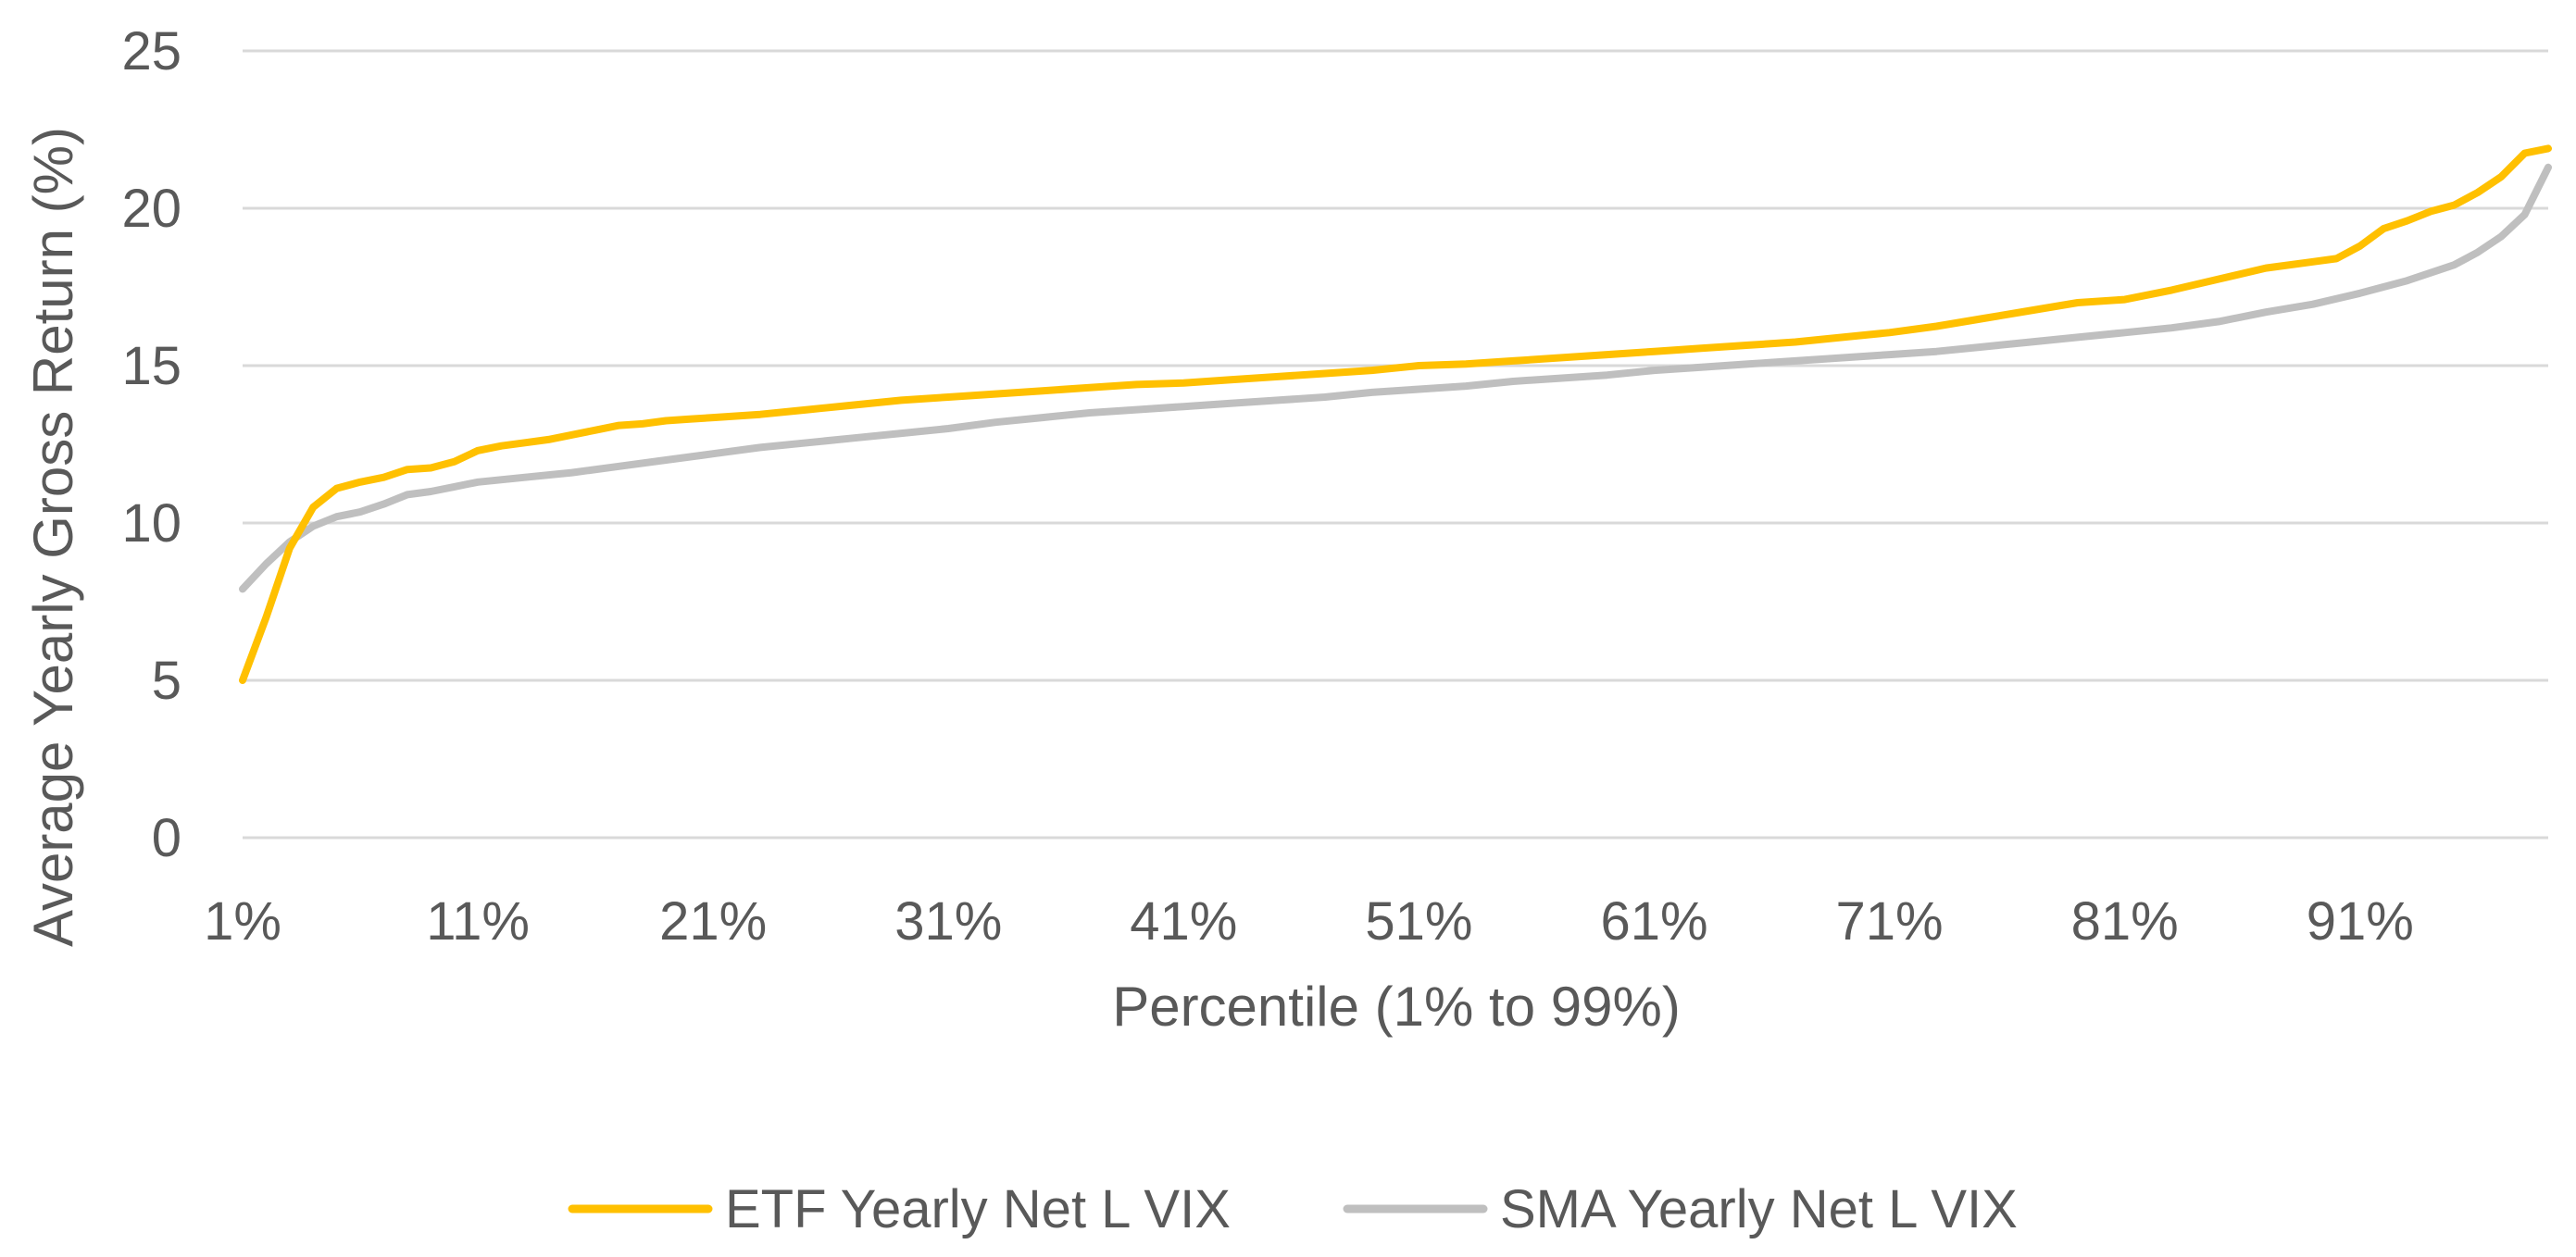 This screenshot has height=1257, width=2576. Describe the element at coordinates (978, 1209) in the screenshot. I see `legend-label-etf-yearly-net-l-vix: ETF Yearly Net L VIX` at that location.